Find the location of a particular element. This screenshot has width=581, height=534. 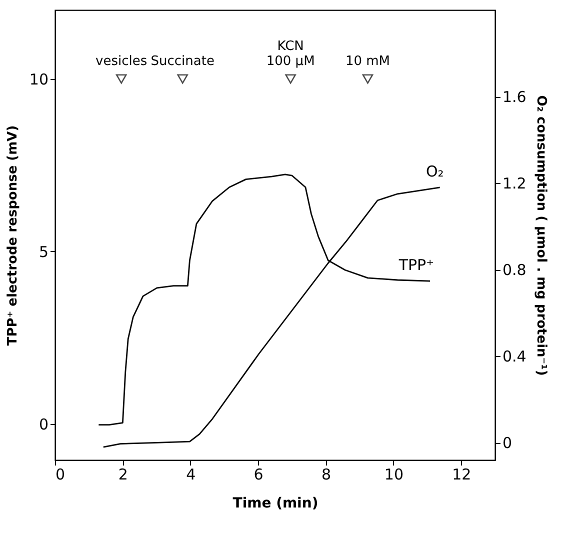

y-tick-label: 10 is located at coordinates (38, 79).